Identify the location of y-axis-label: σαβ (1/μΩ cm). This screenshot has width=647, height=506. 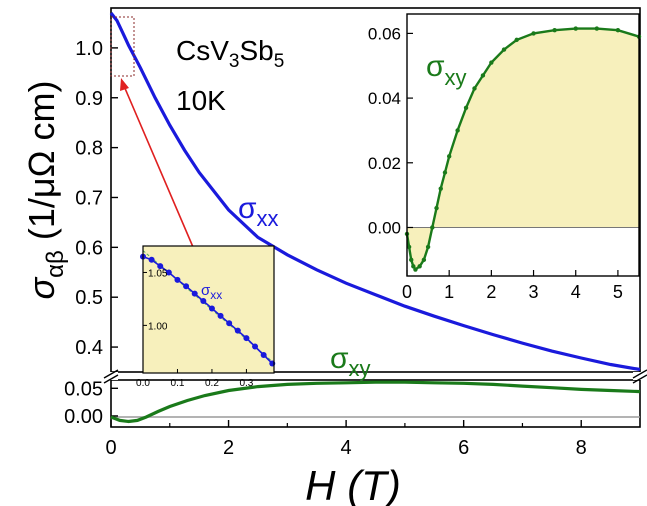
(45, 189).